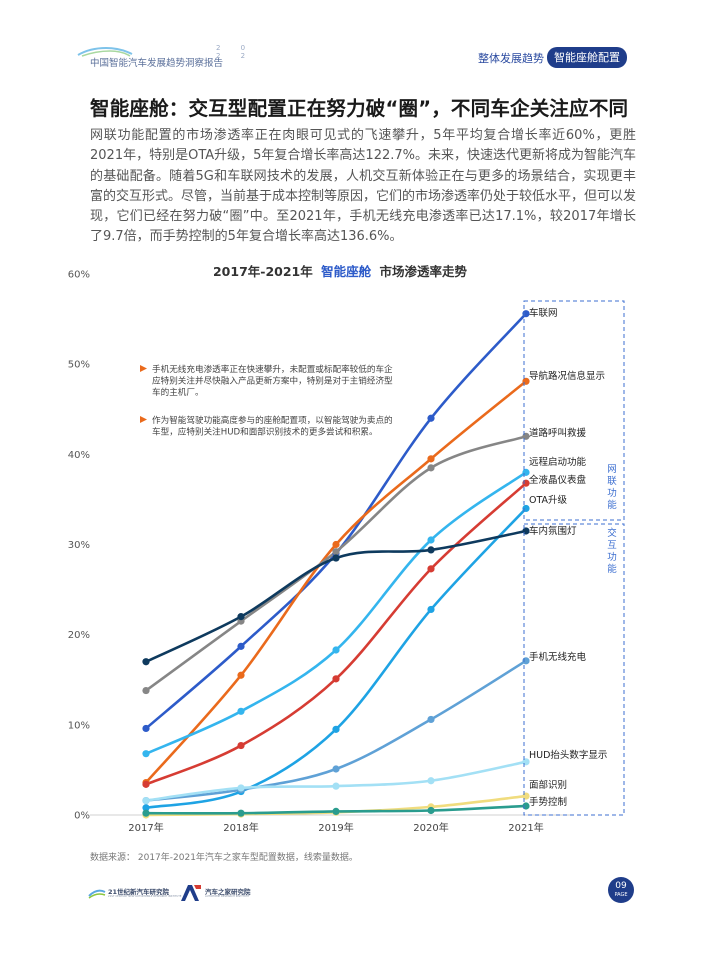 This screenshot has width=710, height=964. Describe the element at coordinates (79, 365) in the screenshot. I see `y-tick-label: 50%` at that location.